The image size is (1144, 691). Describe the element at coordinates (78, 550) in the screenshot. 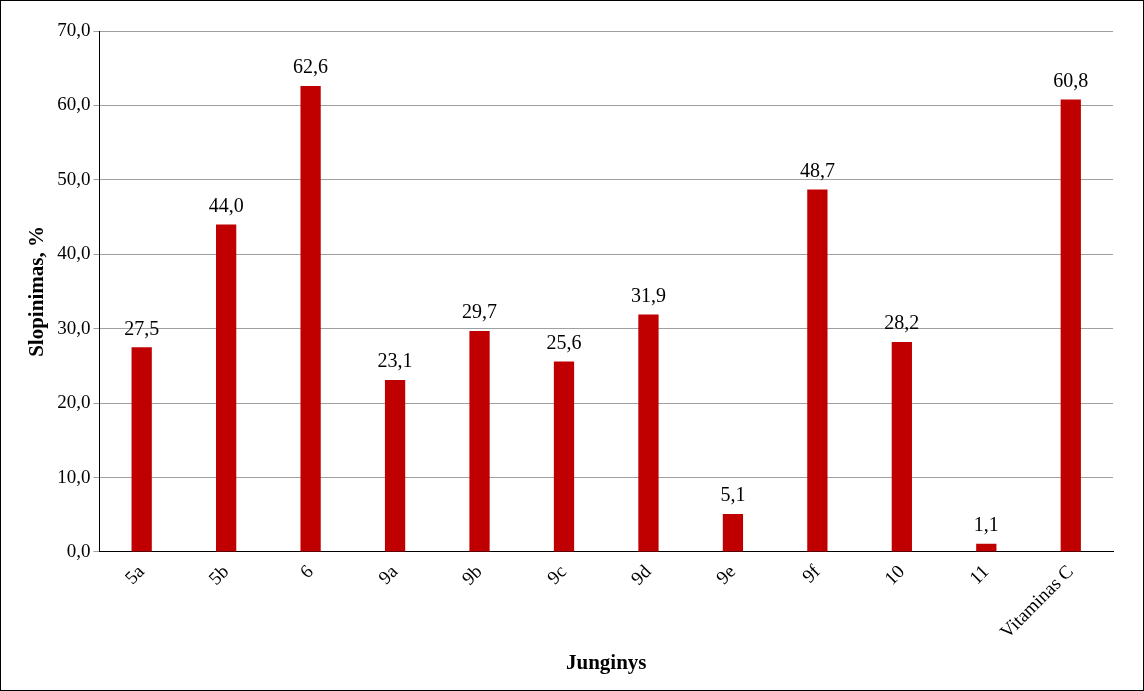

I see `y-tick-label: 0,0` at that location.